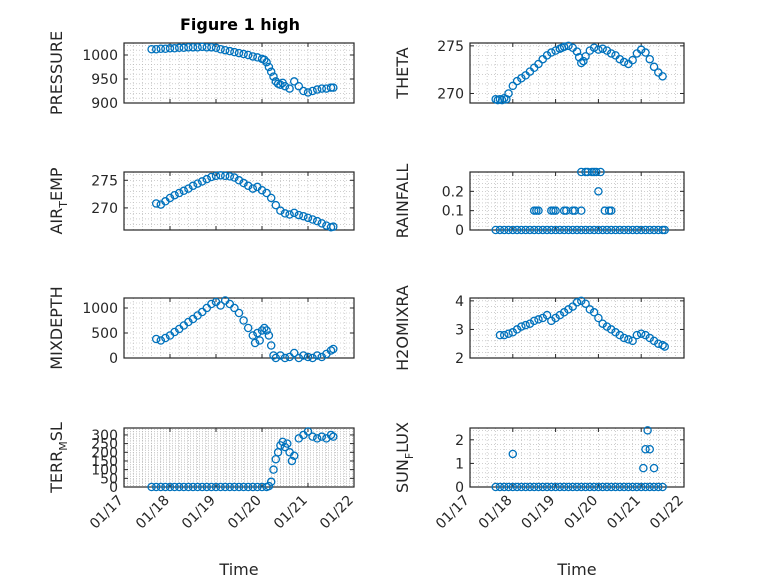 This screenshot has width=778, height=583. What do you see at coordinates (453, 192) in the screenshot?
I see `y-tick-label: 0.2` at bounding box center [453, 192].